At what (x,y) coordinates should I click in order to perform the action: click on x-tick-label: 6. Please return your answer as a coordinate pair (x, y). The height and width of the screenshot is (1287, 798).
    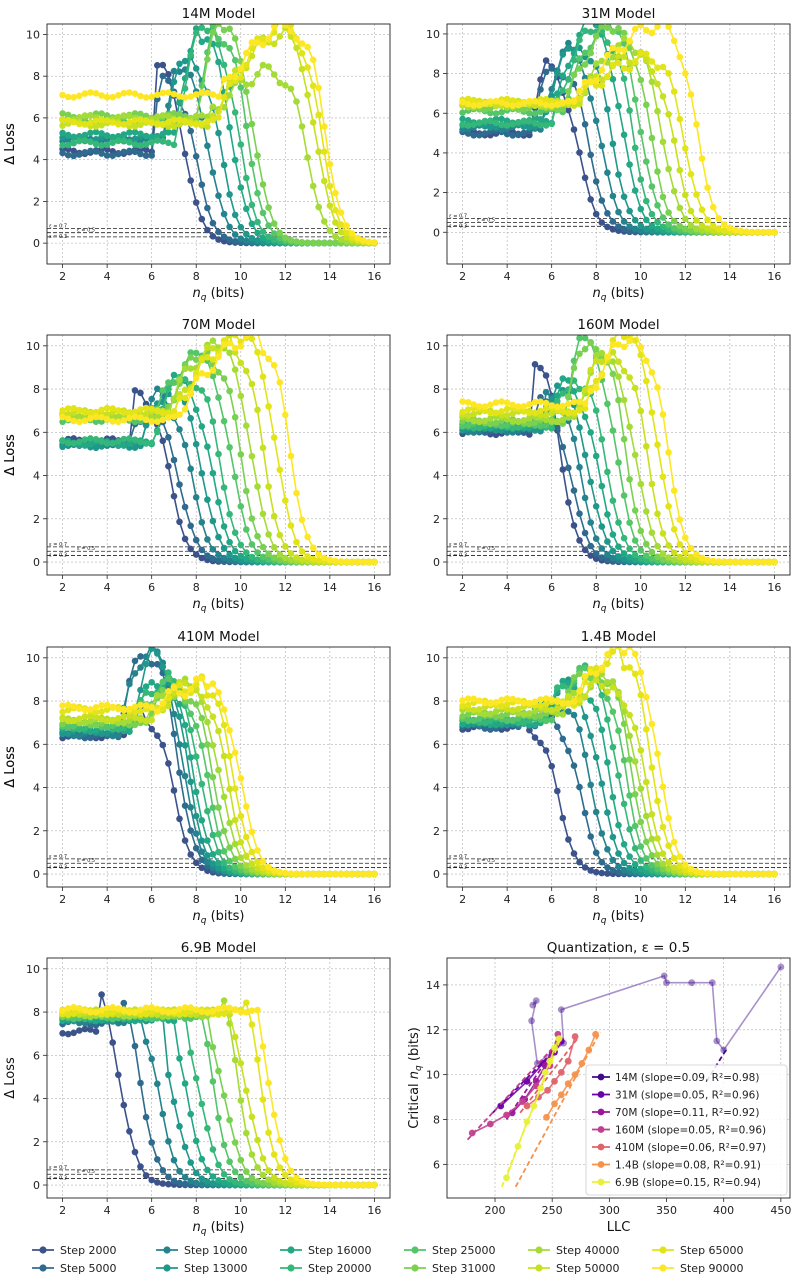
    Looking at the image, I should click on (551, 587).